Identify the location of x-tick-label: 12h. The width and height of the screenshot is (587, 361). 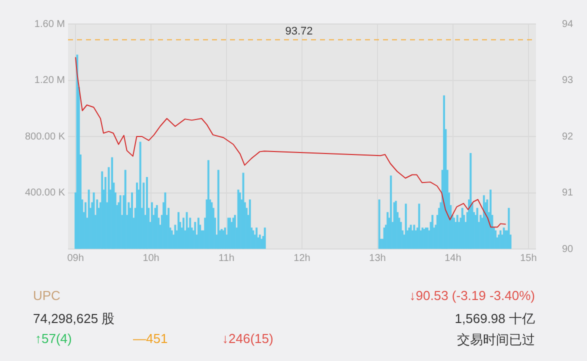
(302, 258).